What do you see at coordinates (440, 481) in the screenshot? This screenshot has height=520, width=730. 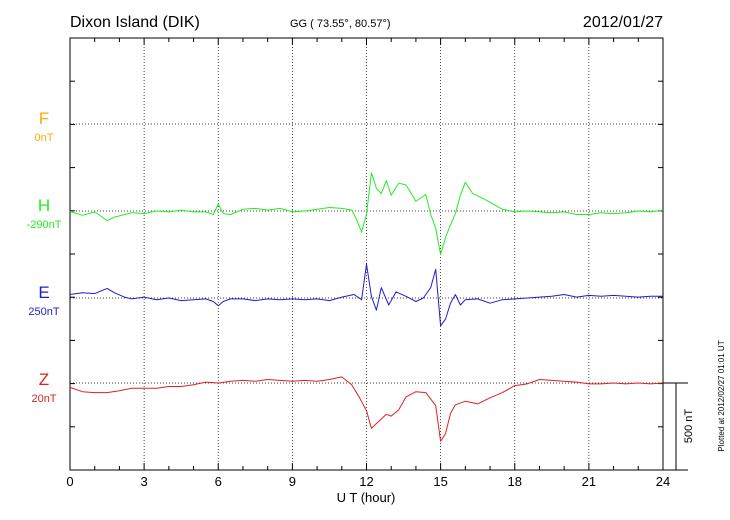 I see `x-tick-label: 15` at bounding box center [440, 481].